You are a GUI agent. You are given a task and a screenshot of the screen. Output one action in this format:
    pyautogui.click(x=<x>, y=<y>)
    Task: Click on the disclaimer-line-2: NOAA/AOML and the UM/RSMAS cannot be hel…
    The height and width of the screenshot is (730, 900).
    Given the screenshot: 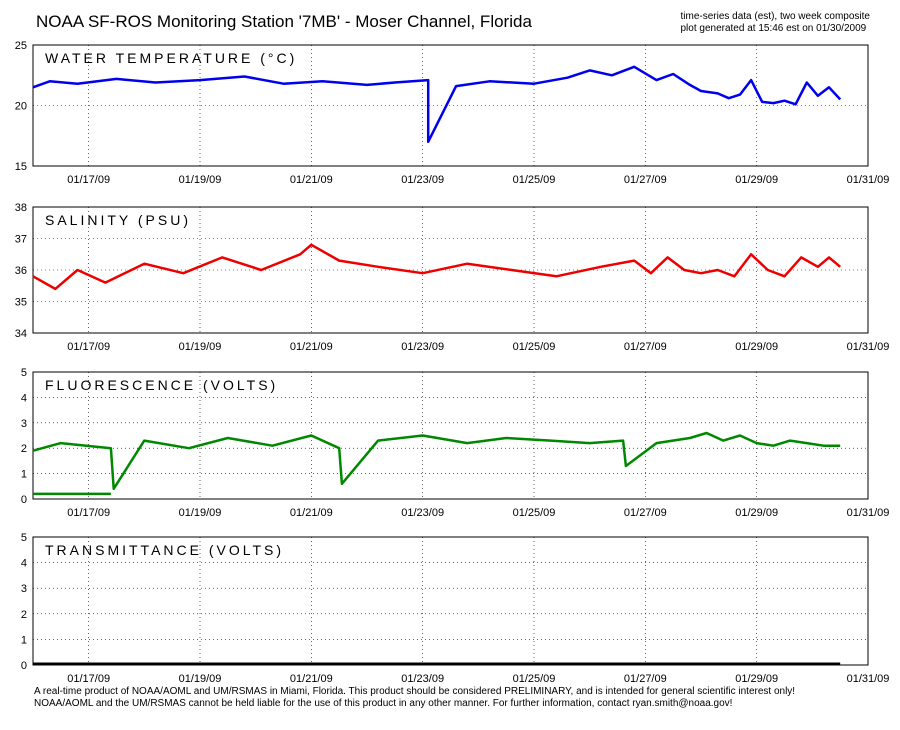 What is the action you would take?
    pyautogui.click(x=383, y=703)
    